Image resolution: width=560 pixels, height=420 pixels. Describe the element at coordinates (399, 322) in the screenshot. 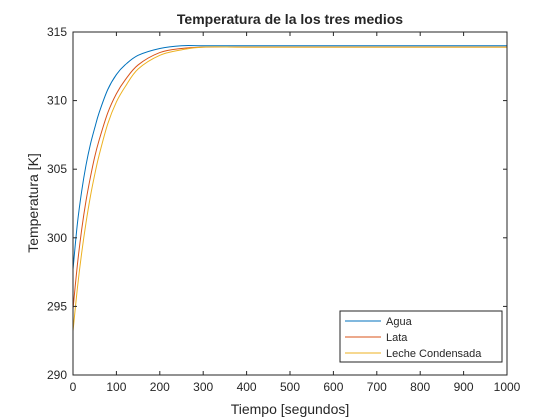

I see `legend-label: Agua` at that location.